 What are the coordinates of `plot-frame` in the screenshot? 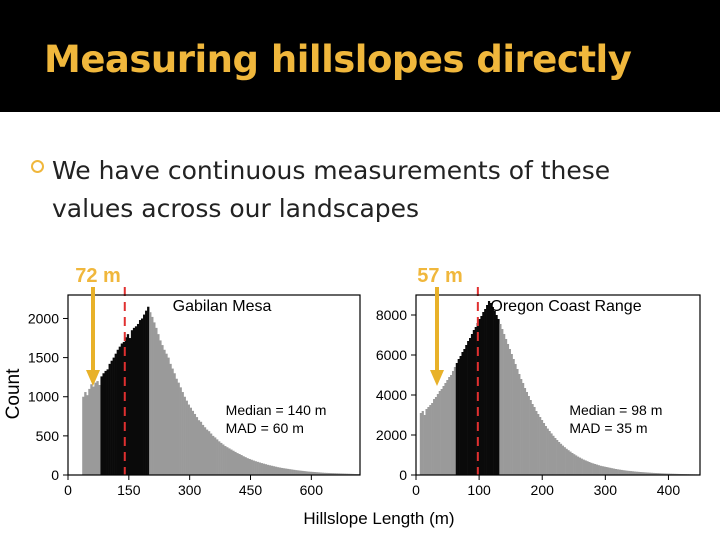 It's located at (558, 385).